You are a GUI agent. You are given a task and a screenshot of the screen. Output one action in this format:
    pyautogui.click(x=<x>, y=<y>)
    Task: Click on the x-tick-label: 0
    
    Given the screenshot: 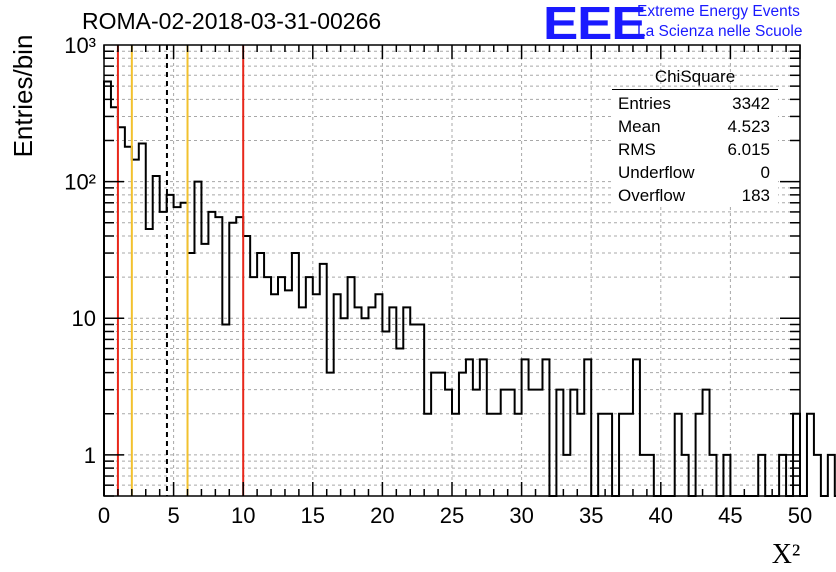 What is the action you would take?
    pyautogui.click(x=104, y=515)
    